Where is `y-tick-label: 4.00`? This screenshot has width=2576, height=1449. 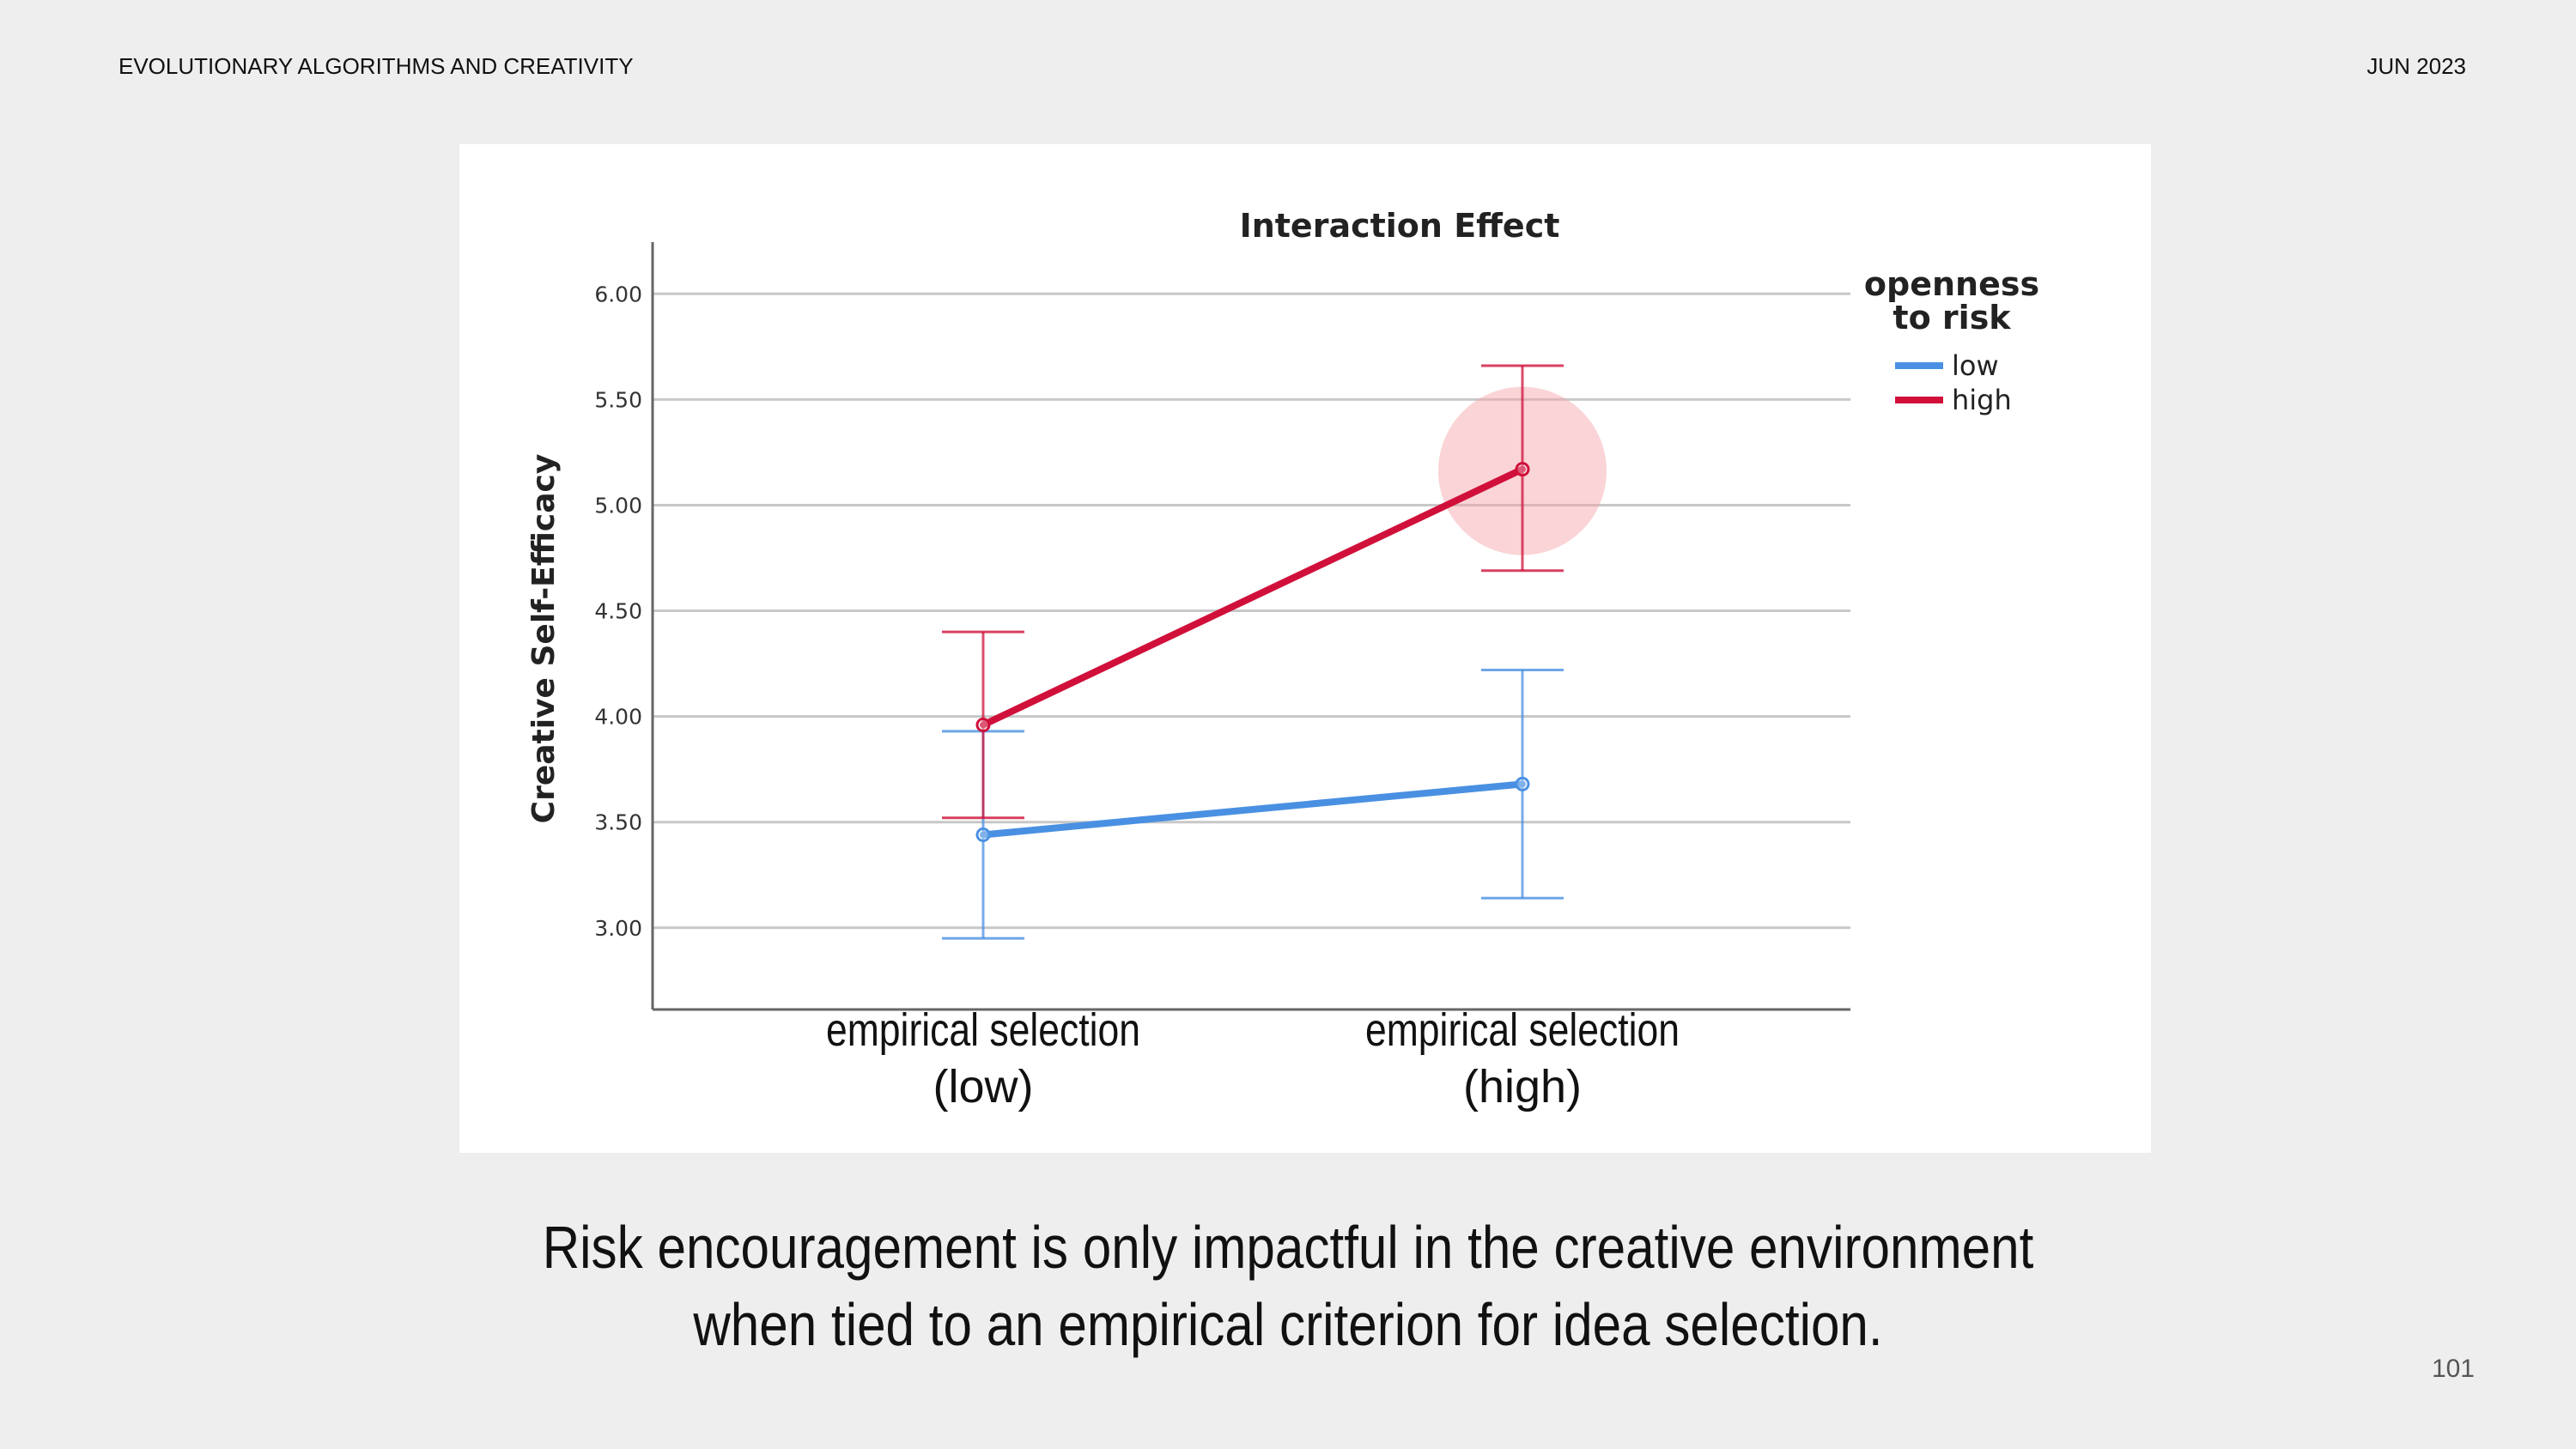
y-tick-label: 4.00 is located at coordinates (618, 717).